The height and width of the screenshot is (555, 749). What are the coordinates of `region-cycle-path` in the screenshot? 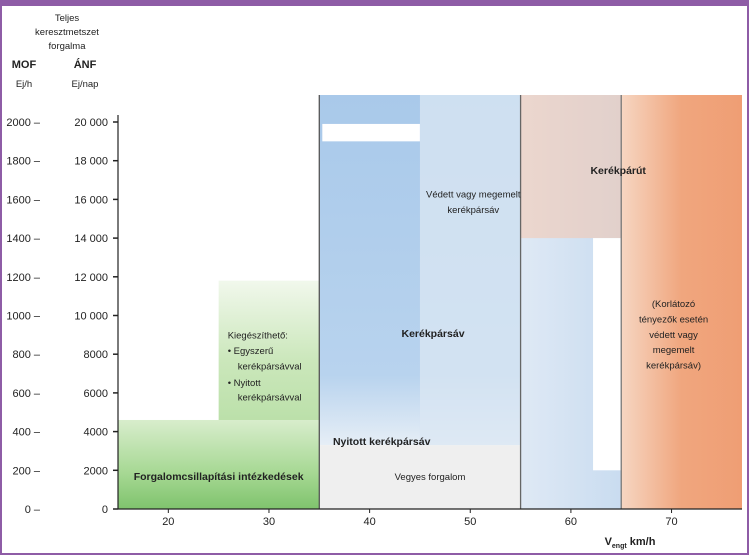 It's located at (681, 302).